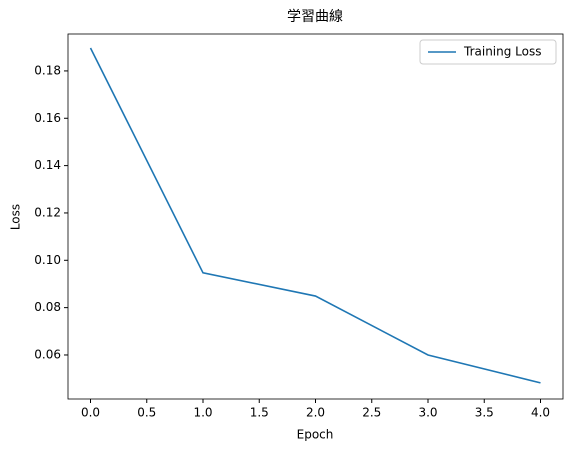 The image size is (574, 452). What do you see at coordinates (47, 70) in the screenshot?
I see `y-tick-label: 0.18` at bounding box center [47, 70].